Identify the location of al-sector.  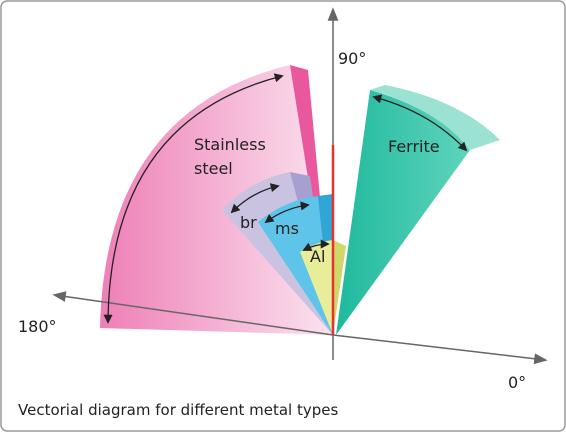
(316, 287).